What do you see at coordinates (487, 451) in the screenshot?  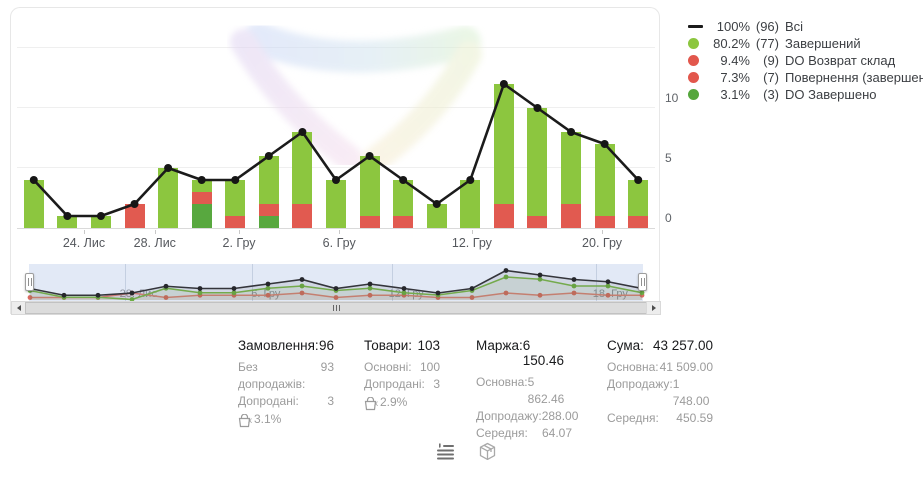 I see `package-icon` at bounding box center [487, 451].